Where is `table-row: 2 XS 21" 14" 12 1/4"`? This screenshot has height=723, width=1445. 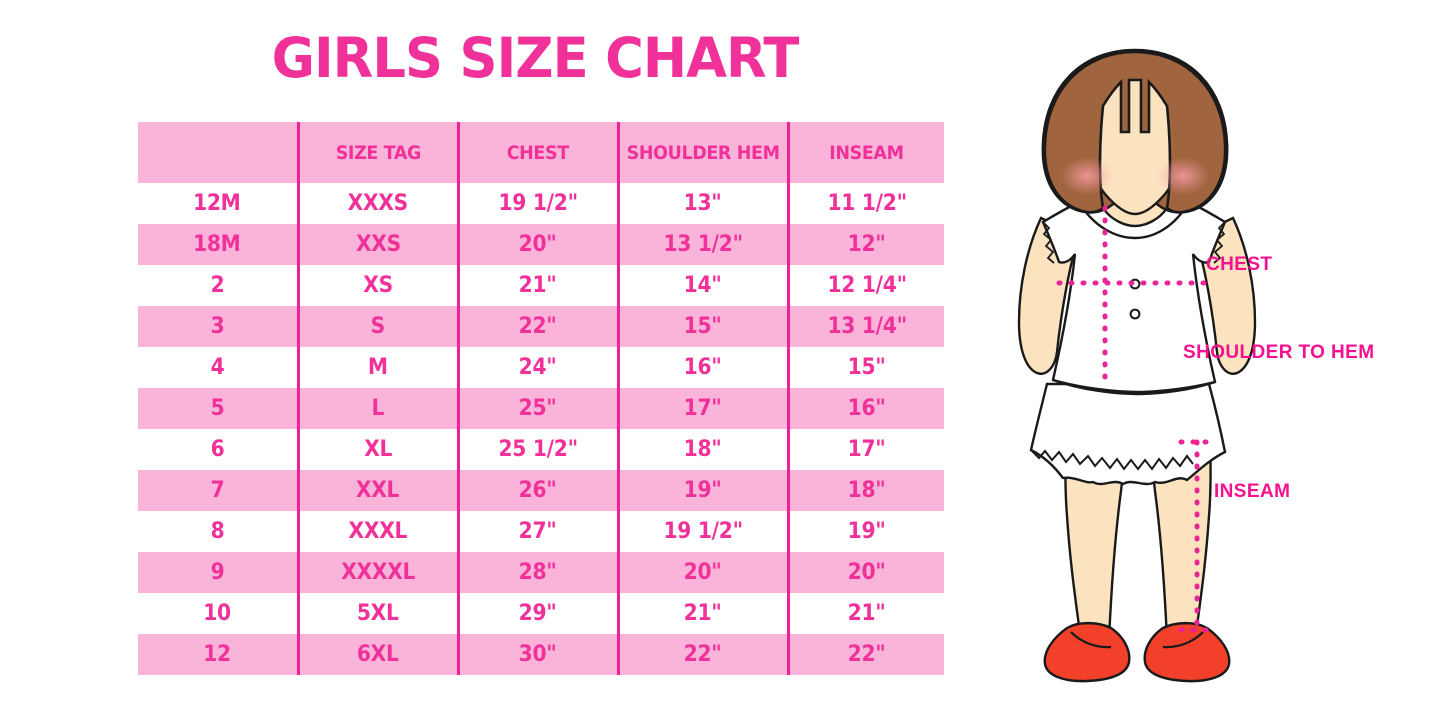 table-row: 2 XS 21" 14" 12 1/4" is located at coordinates (541, 285).